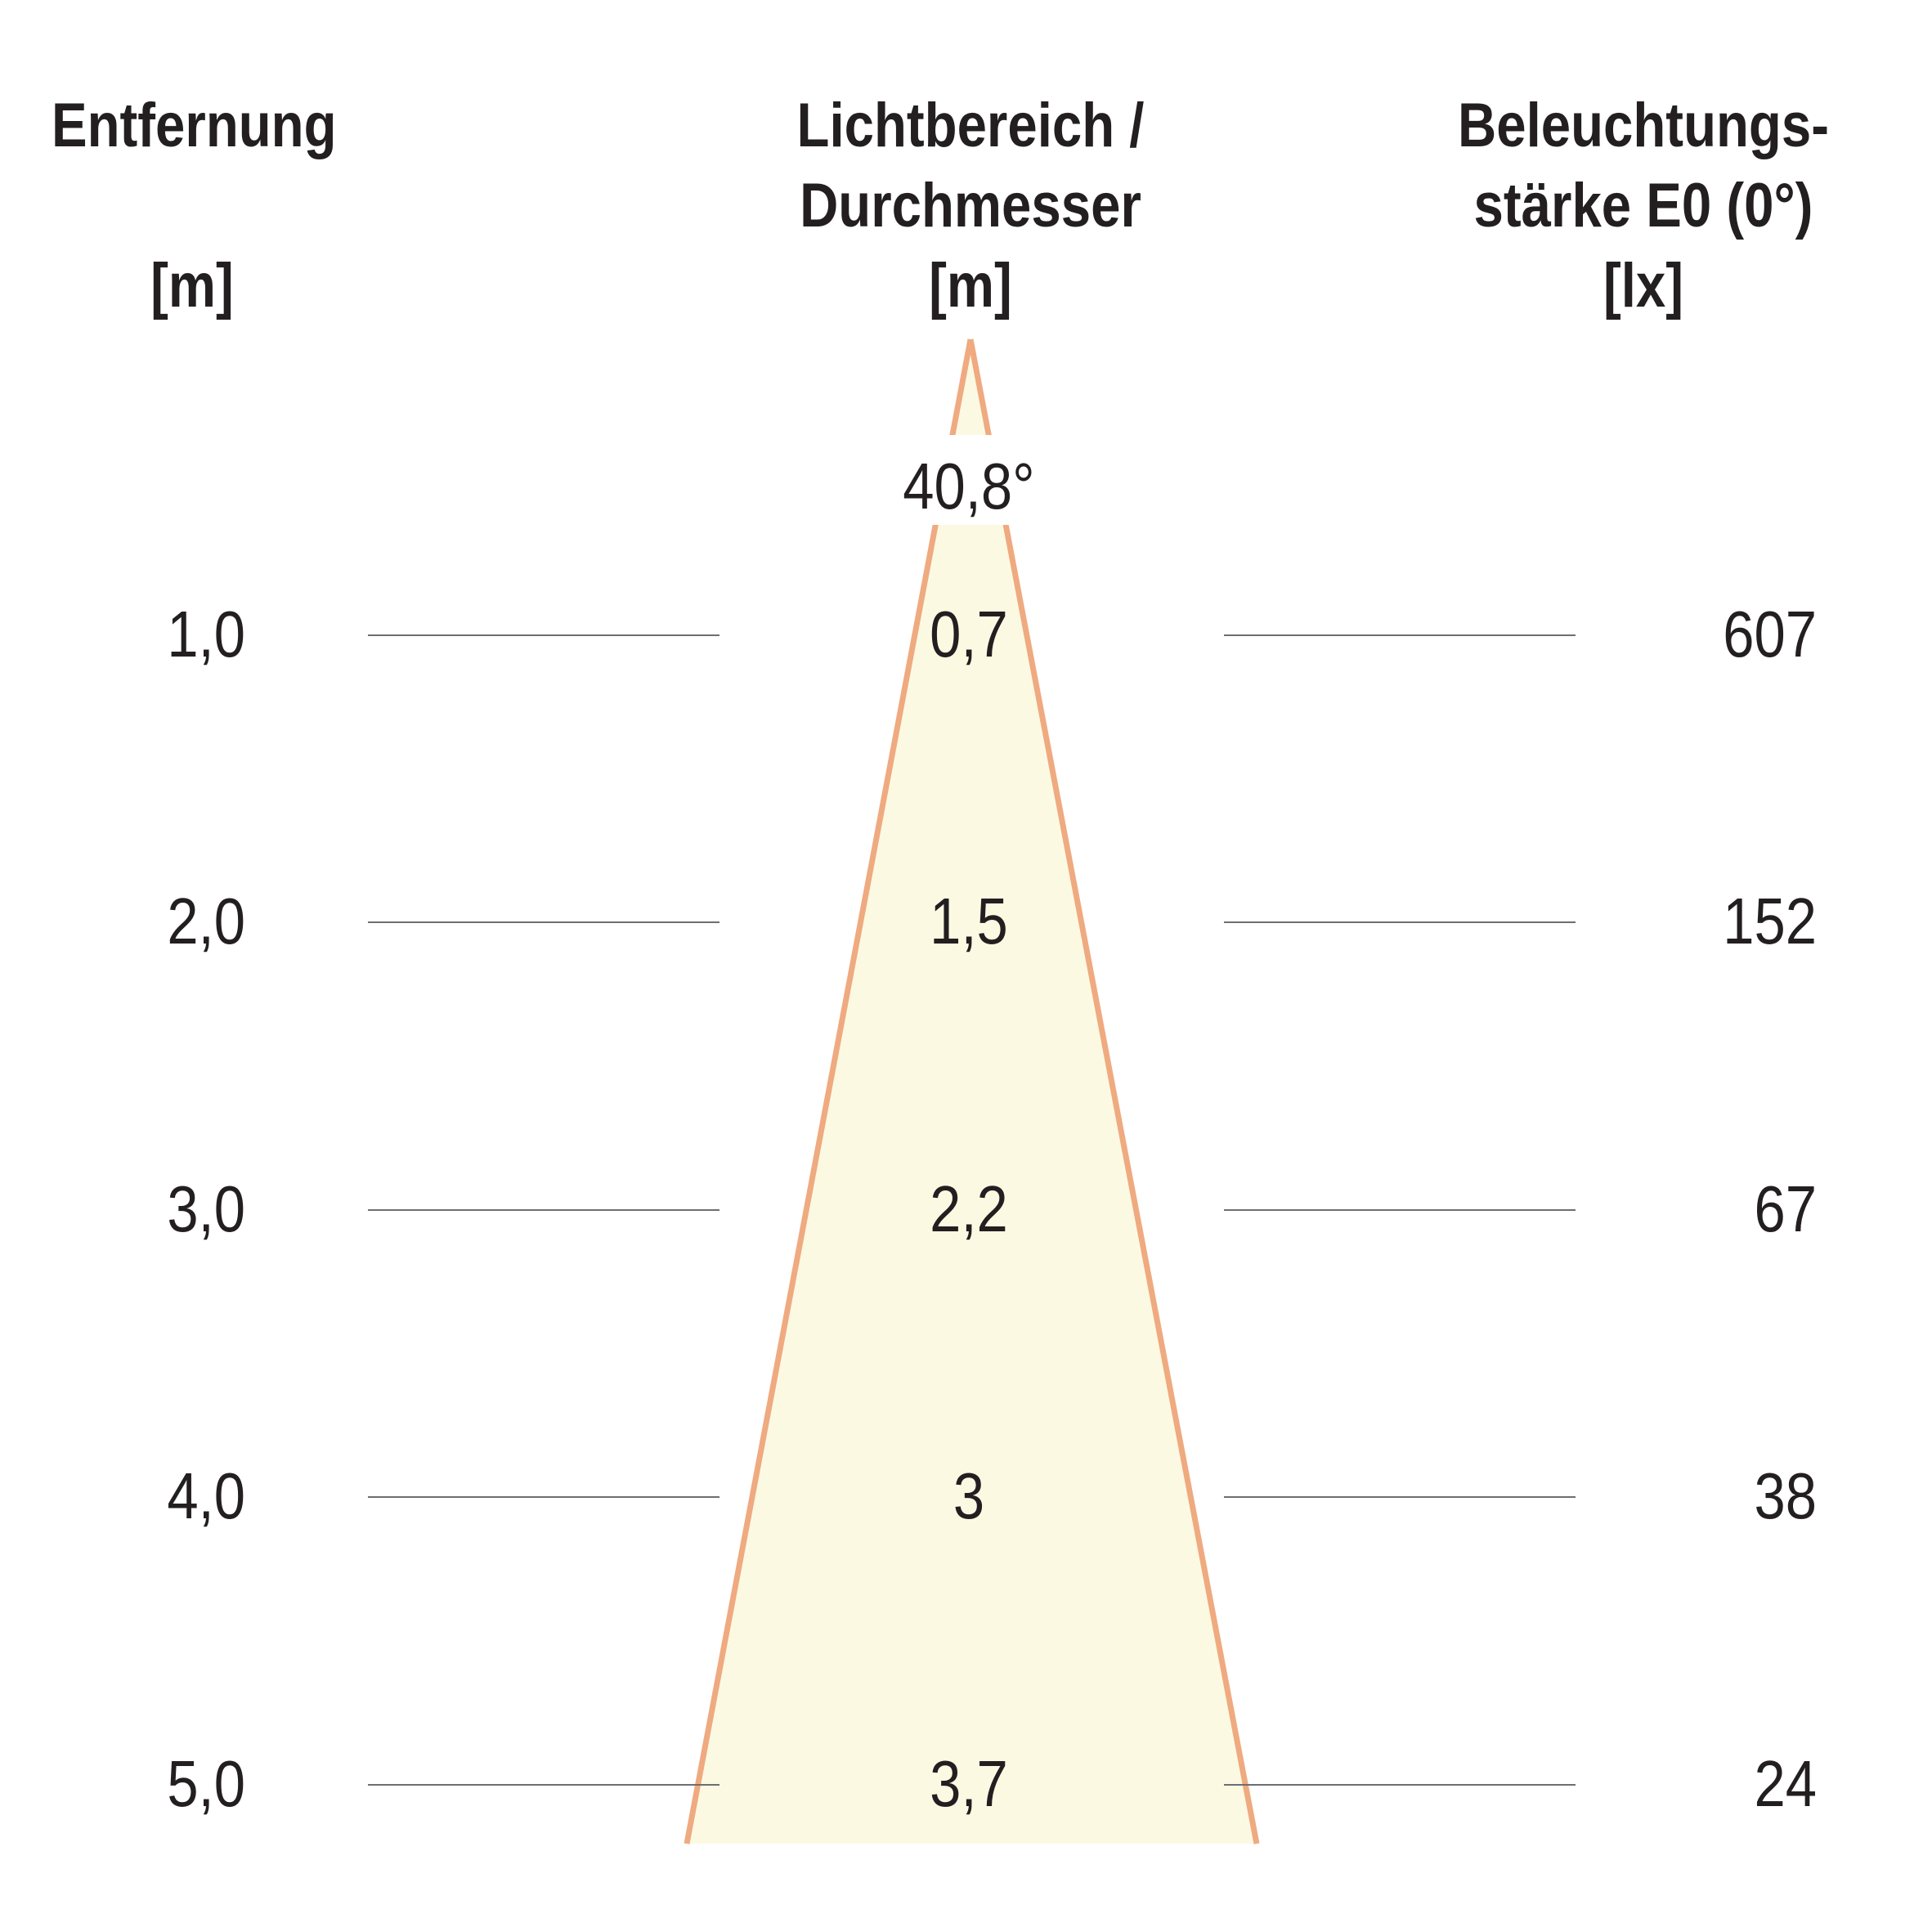 This screenshot has width=1932, height=1932. What do you see at coordinates (969, 1783) in the screenshot?
I see `diameter-value: 3,7` at bounding box center [969, 1783].